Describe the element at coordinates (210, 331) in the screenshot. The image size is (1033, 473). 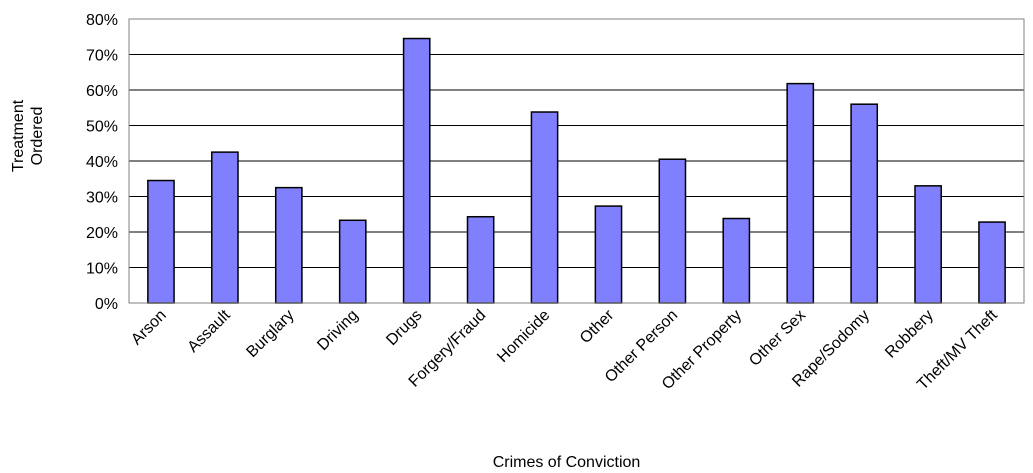
I see `x-tick-label: Assault` at that location.